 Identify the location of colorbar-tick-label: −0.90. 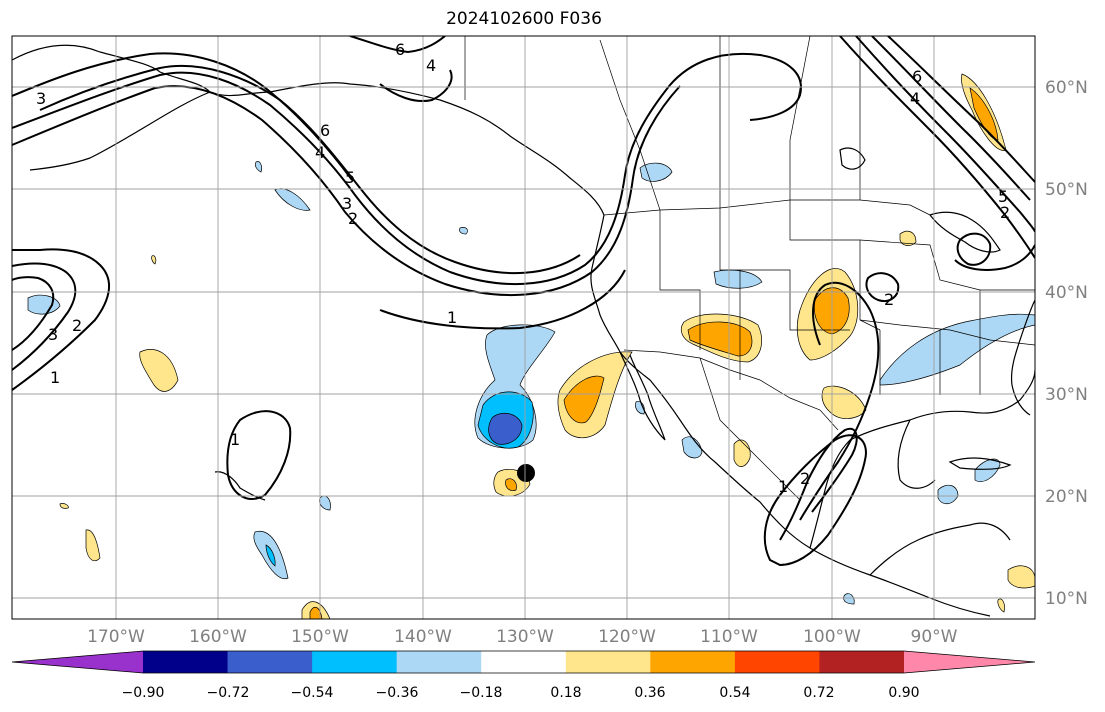
(143, 693).